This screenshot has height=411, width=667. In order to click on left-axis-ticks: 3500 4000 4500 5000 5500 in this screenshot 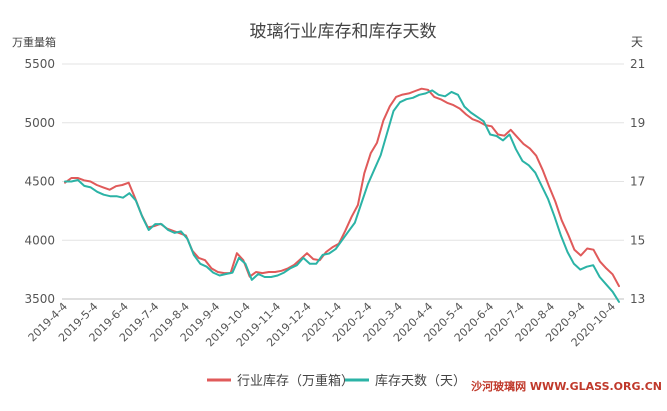, I will do `click(39, 181)`.